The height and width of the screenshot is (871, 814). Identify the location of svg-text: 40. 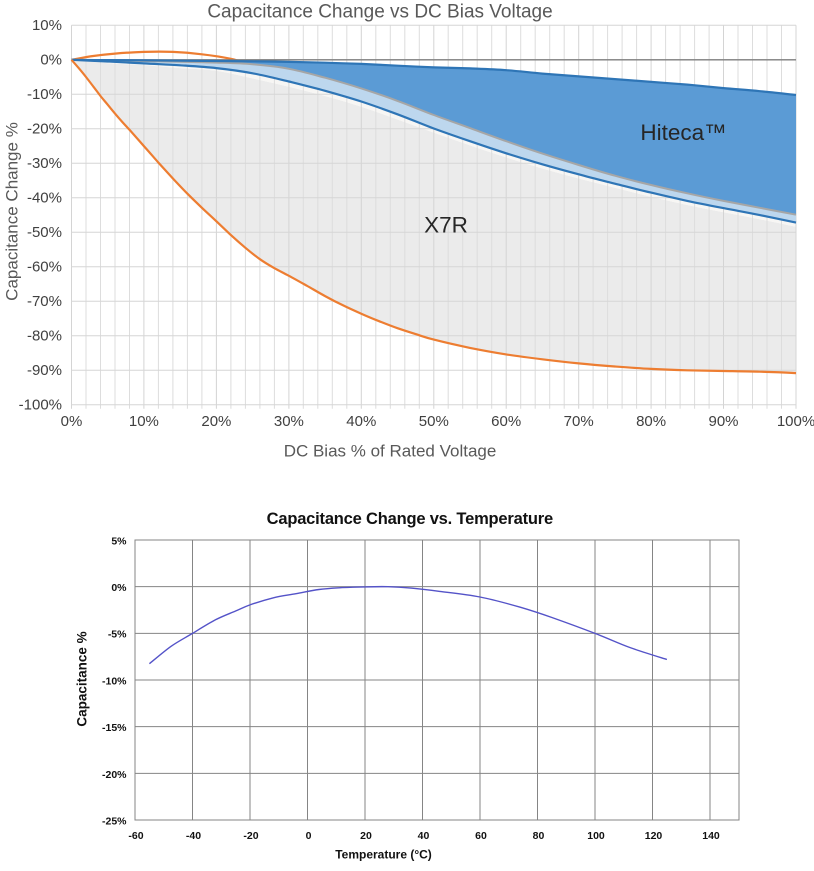
(424, 836).